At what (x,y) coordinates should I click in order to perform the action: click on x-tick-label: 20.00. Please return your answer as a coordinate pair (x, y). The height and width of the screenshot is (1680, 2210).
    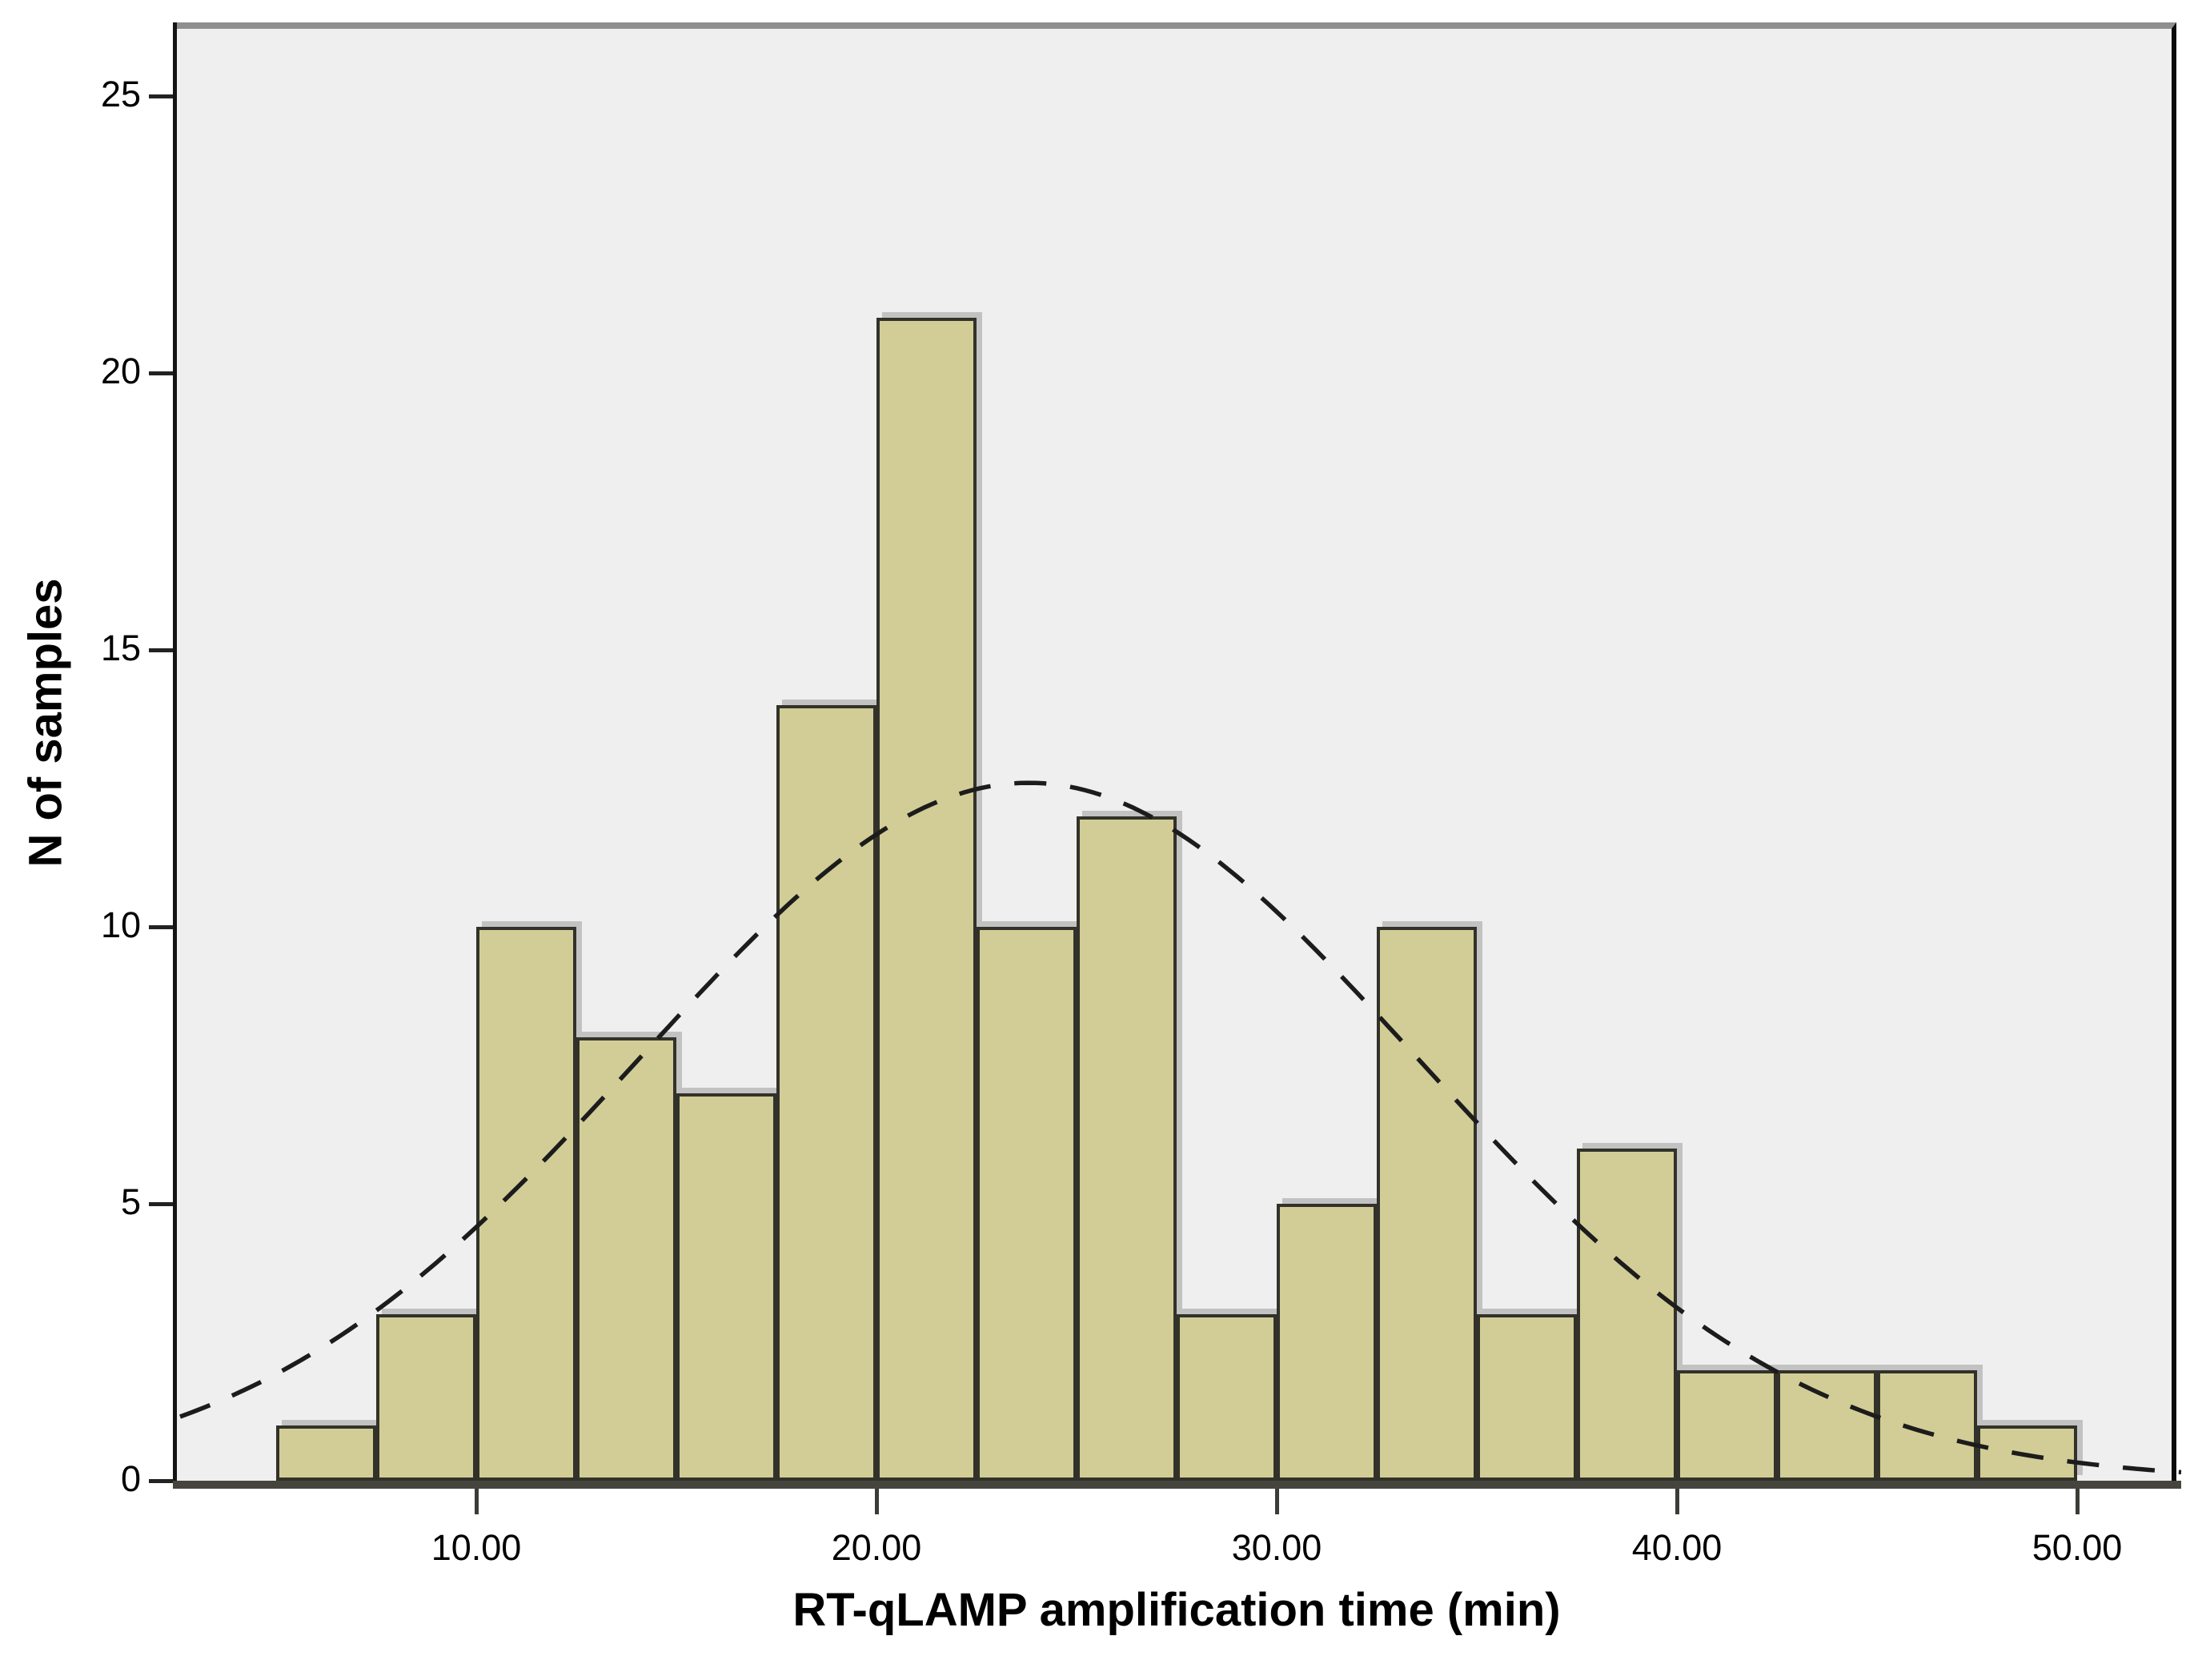
    Looking at the image, I should click on (876, 1547).